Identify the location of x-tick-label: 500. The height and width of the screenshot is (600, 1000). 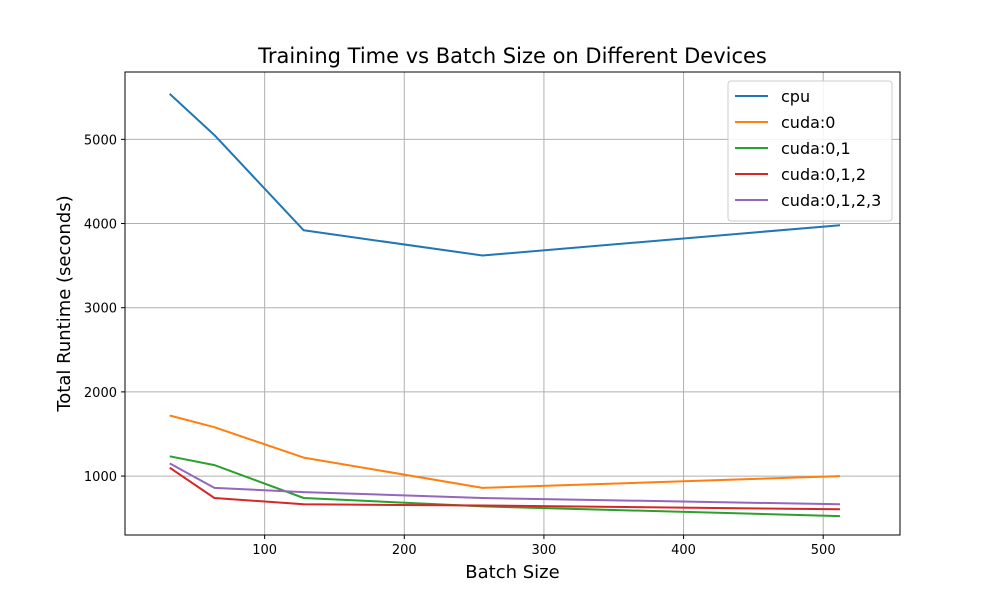
(823, 550).